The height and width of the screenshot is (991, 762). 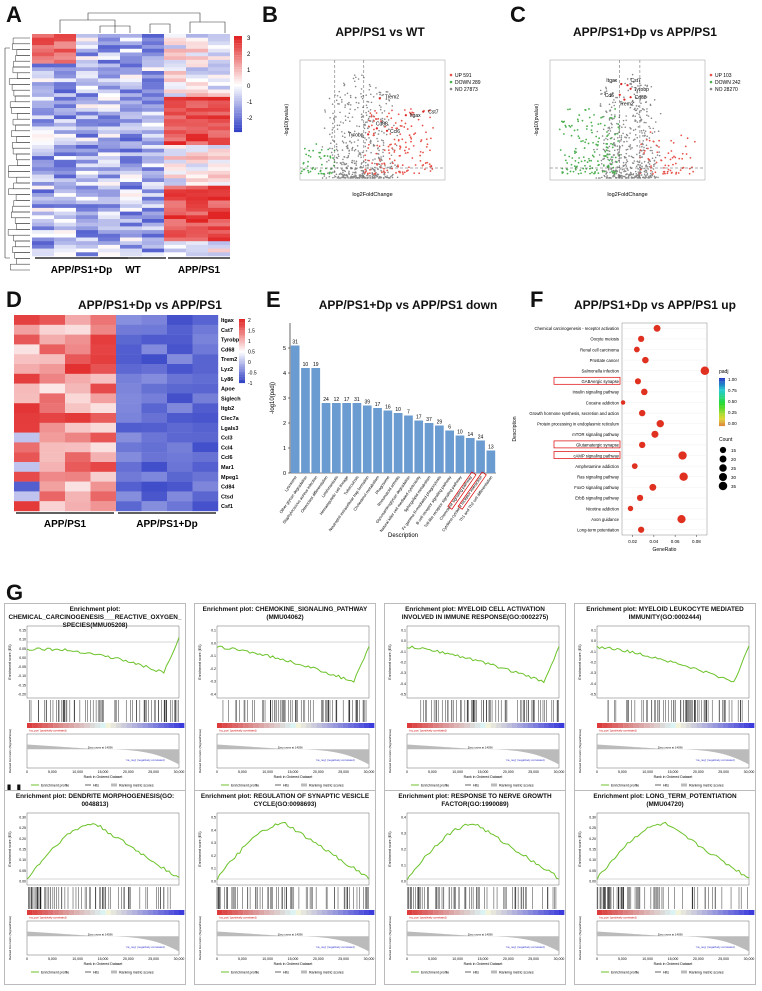 I want to click on x-axis-label: Rank in Ordered Dataset, so click(x=103, y=964).